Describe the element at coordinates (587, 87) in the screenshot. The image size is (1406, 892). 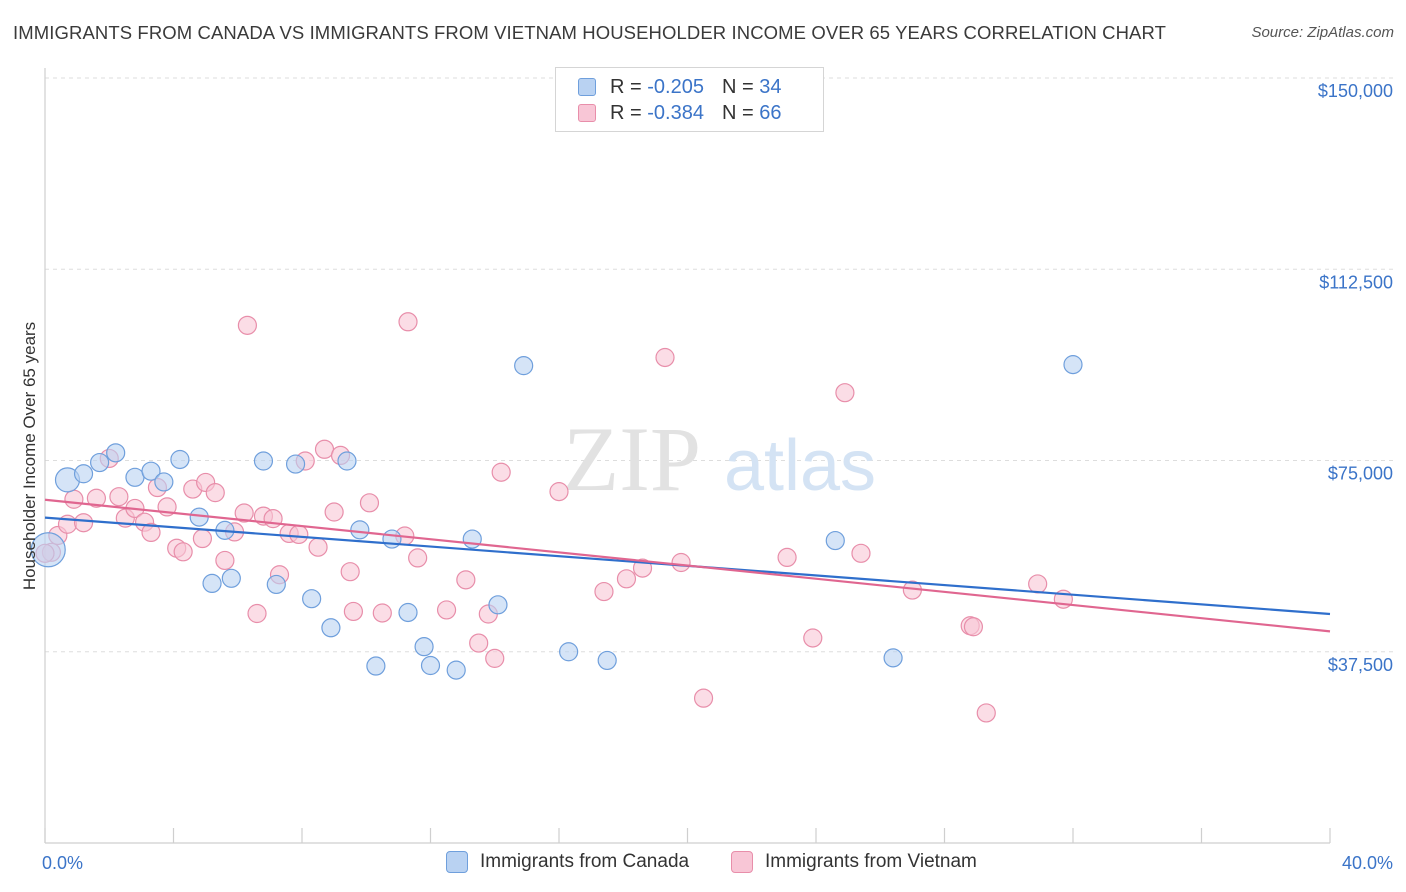
I see `canada-swatch` at that location.